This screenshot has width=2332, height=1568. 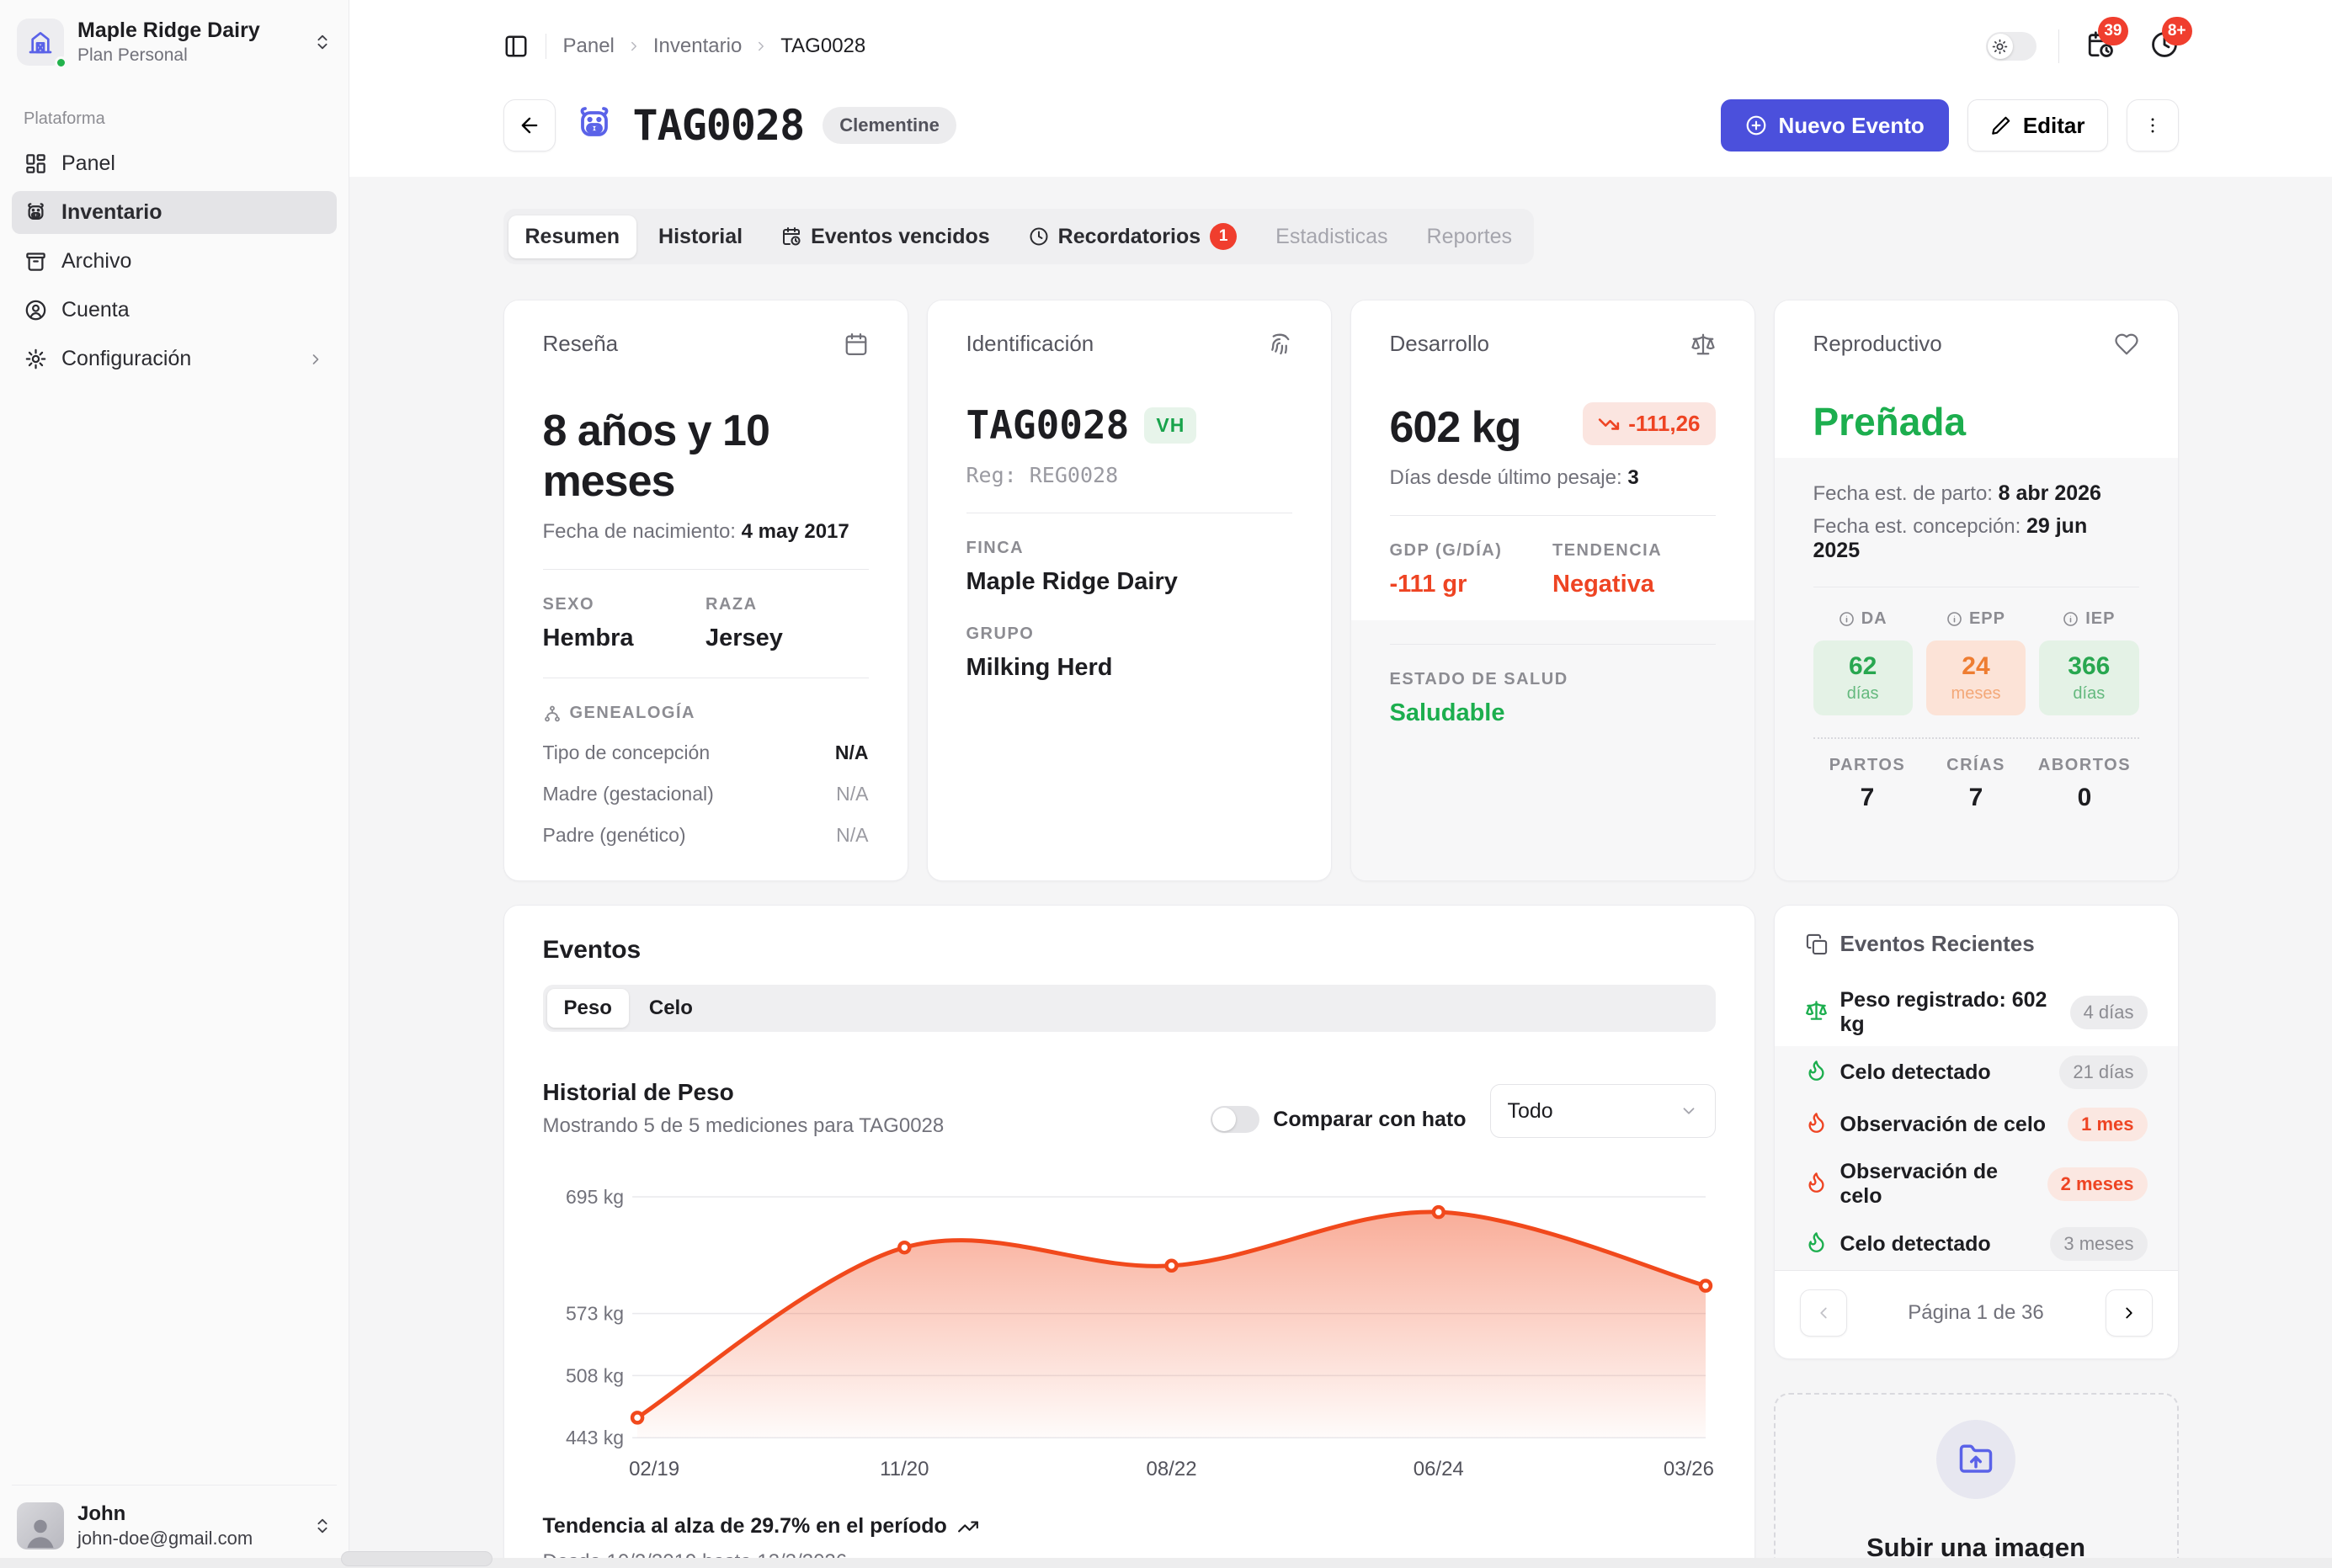 What do you see at coordinates (165, 1538) in the screenshot?
I see `user-email: john-doe@gmail.com` at bounding box center [165, 1538].